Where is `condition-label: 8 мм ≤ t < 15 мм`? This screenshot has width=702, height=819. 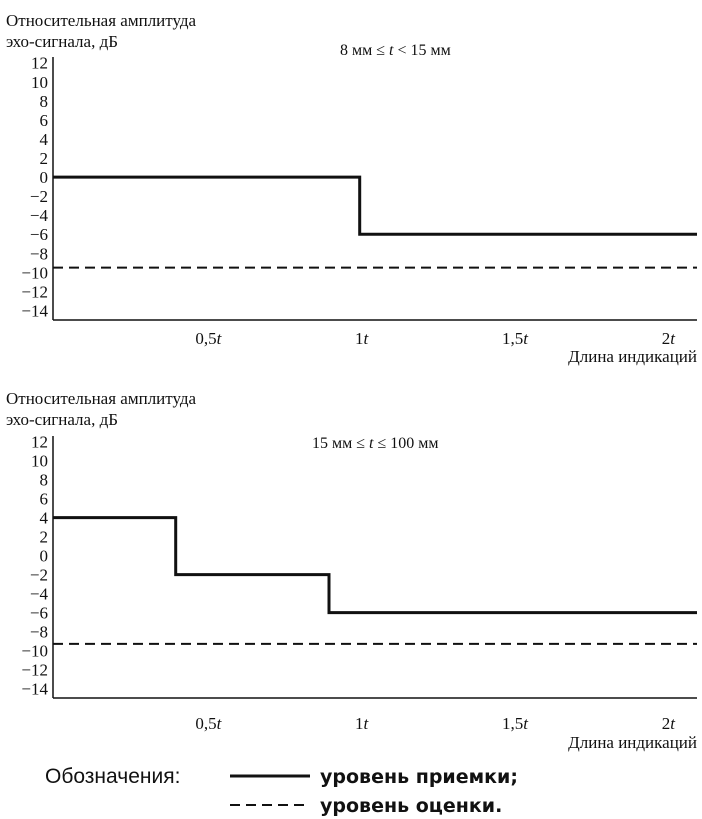 condition-label: 8 мм ≤ t < 15 мм is located at coordinates (395, 50).